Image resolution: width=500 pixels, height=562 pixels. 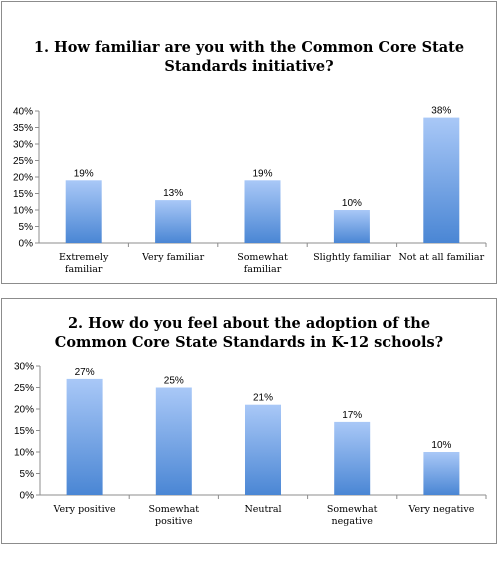 I want to click on x-tick-label: Extremely familiar, so click(x=84, y=263).